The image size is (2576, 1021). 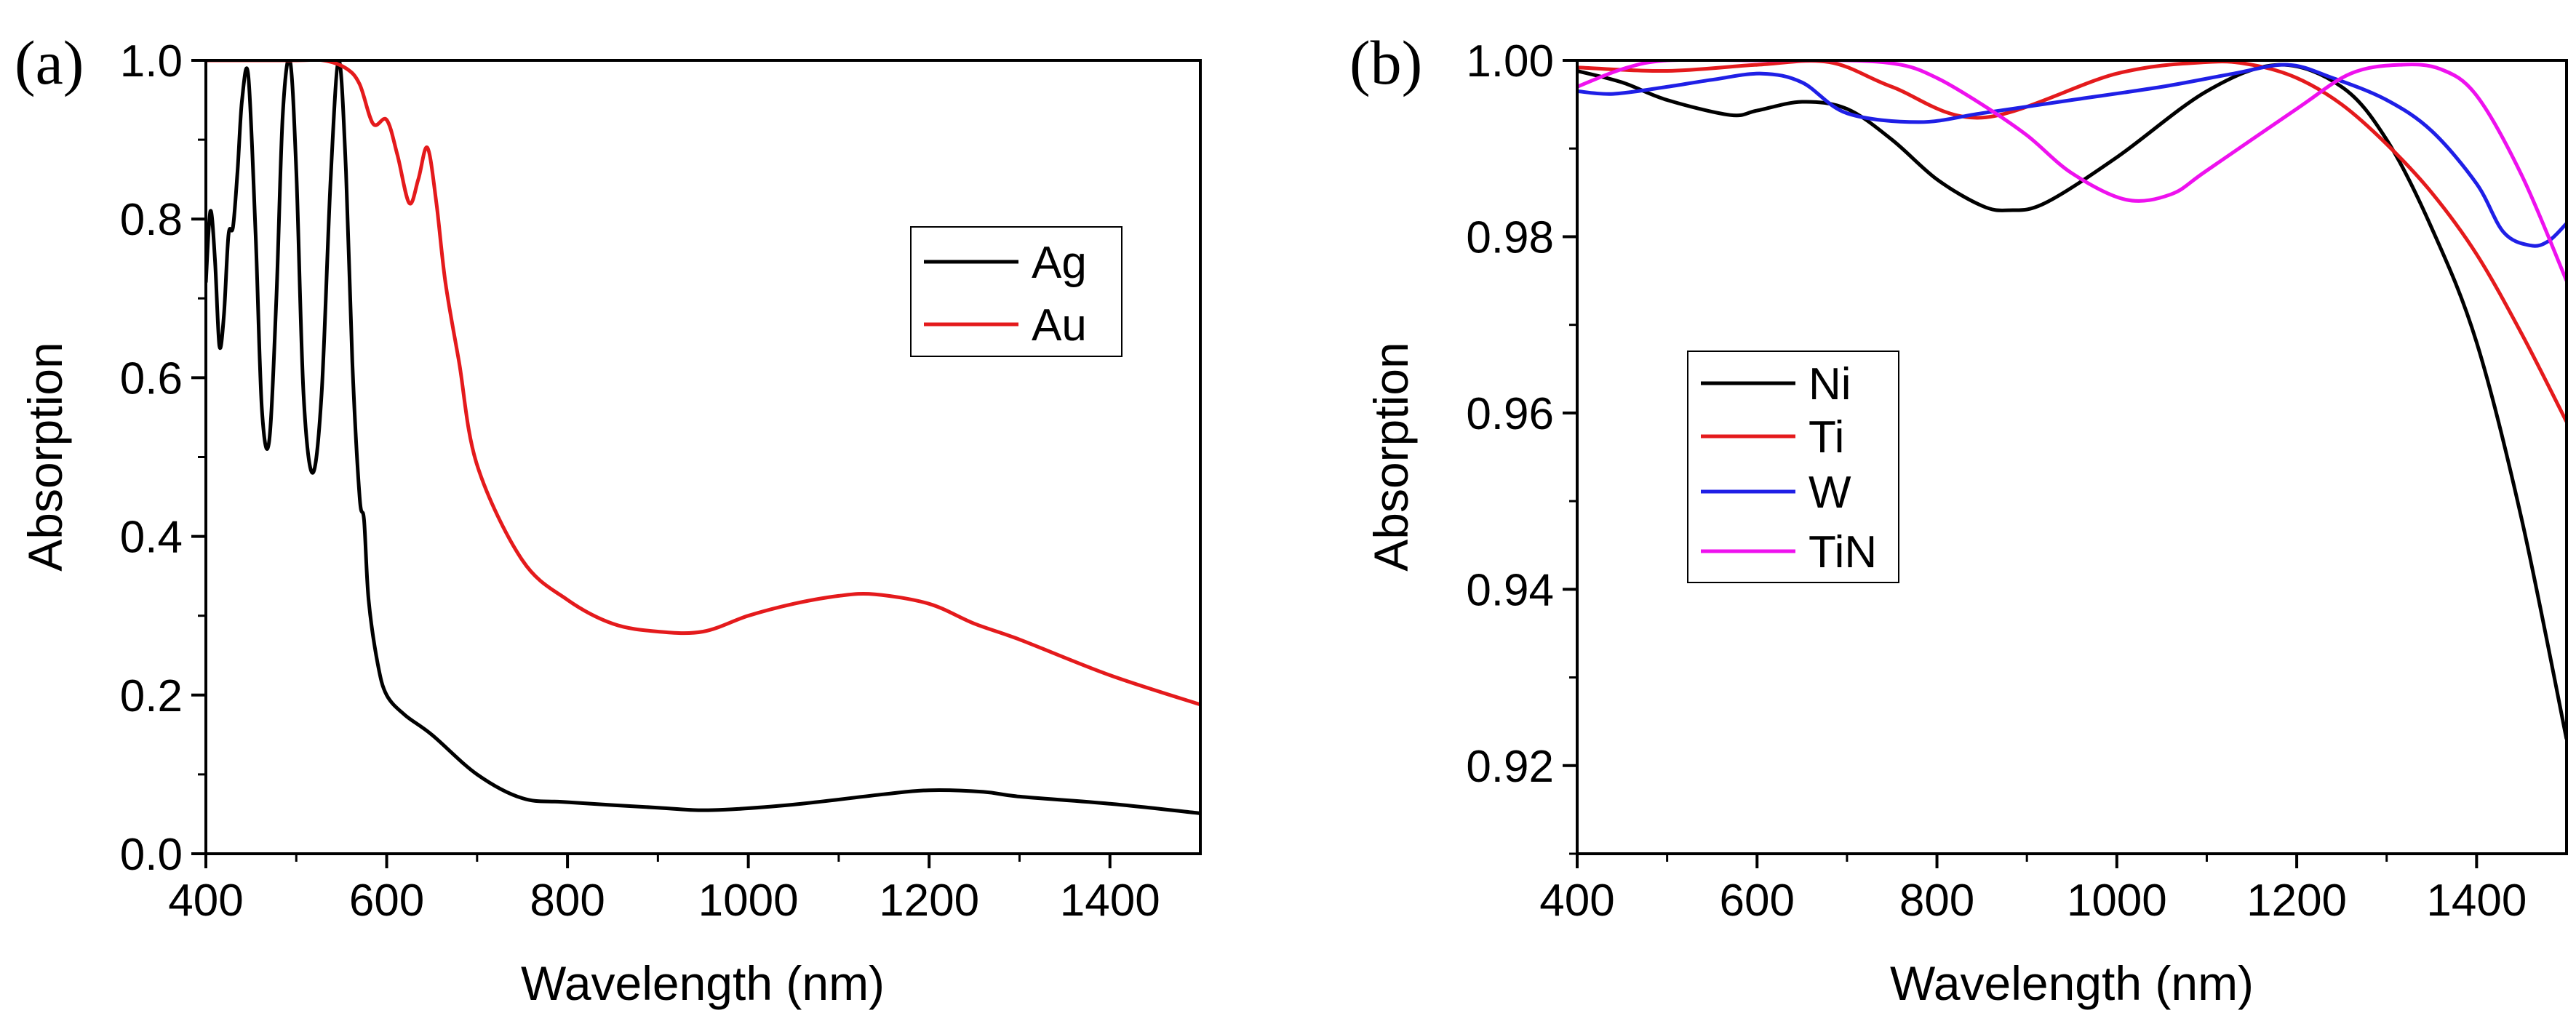 I want to click on panel-a-y-tick-label: 0.0, so click(x=151, y=855).